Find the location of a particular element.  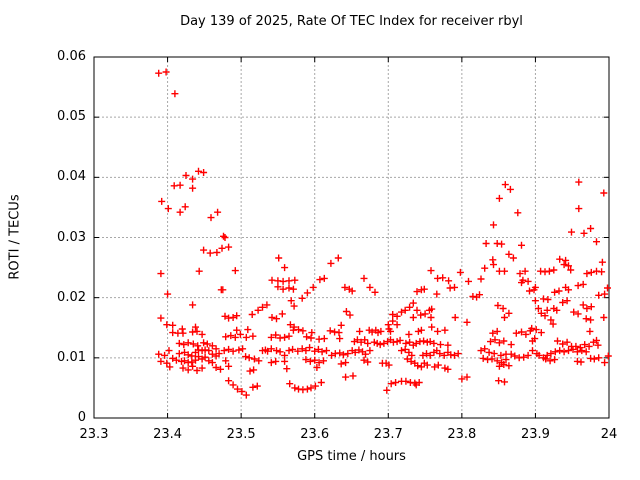

x-tick-label: 24 is located at coordinates (609, 434).